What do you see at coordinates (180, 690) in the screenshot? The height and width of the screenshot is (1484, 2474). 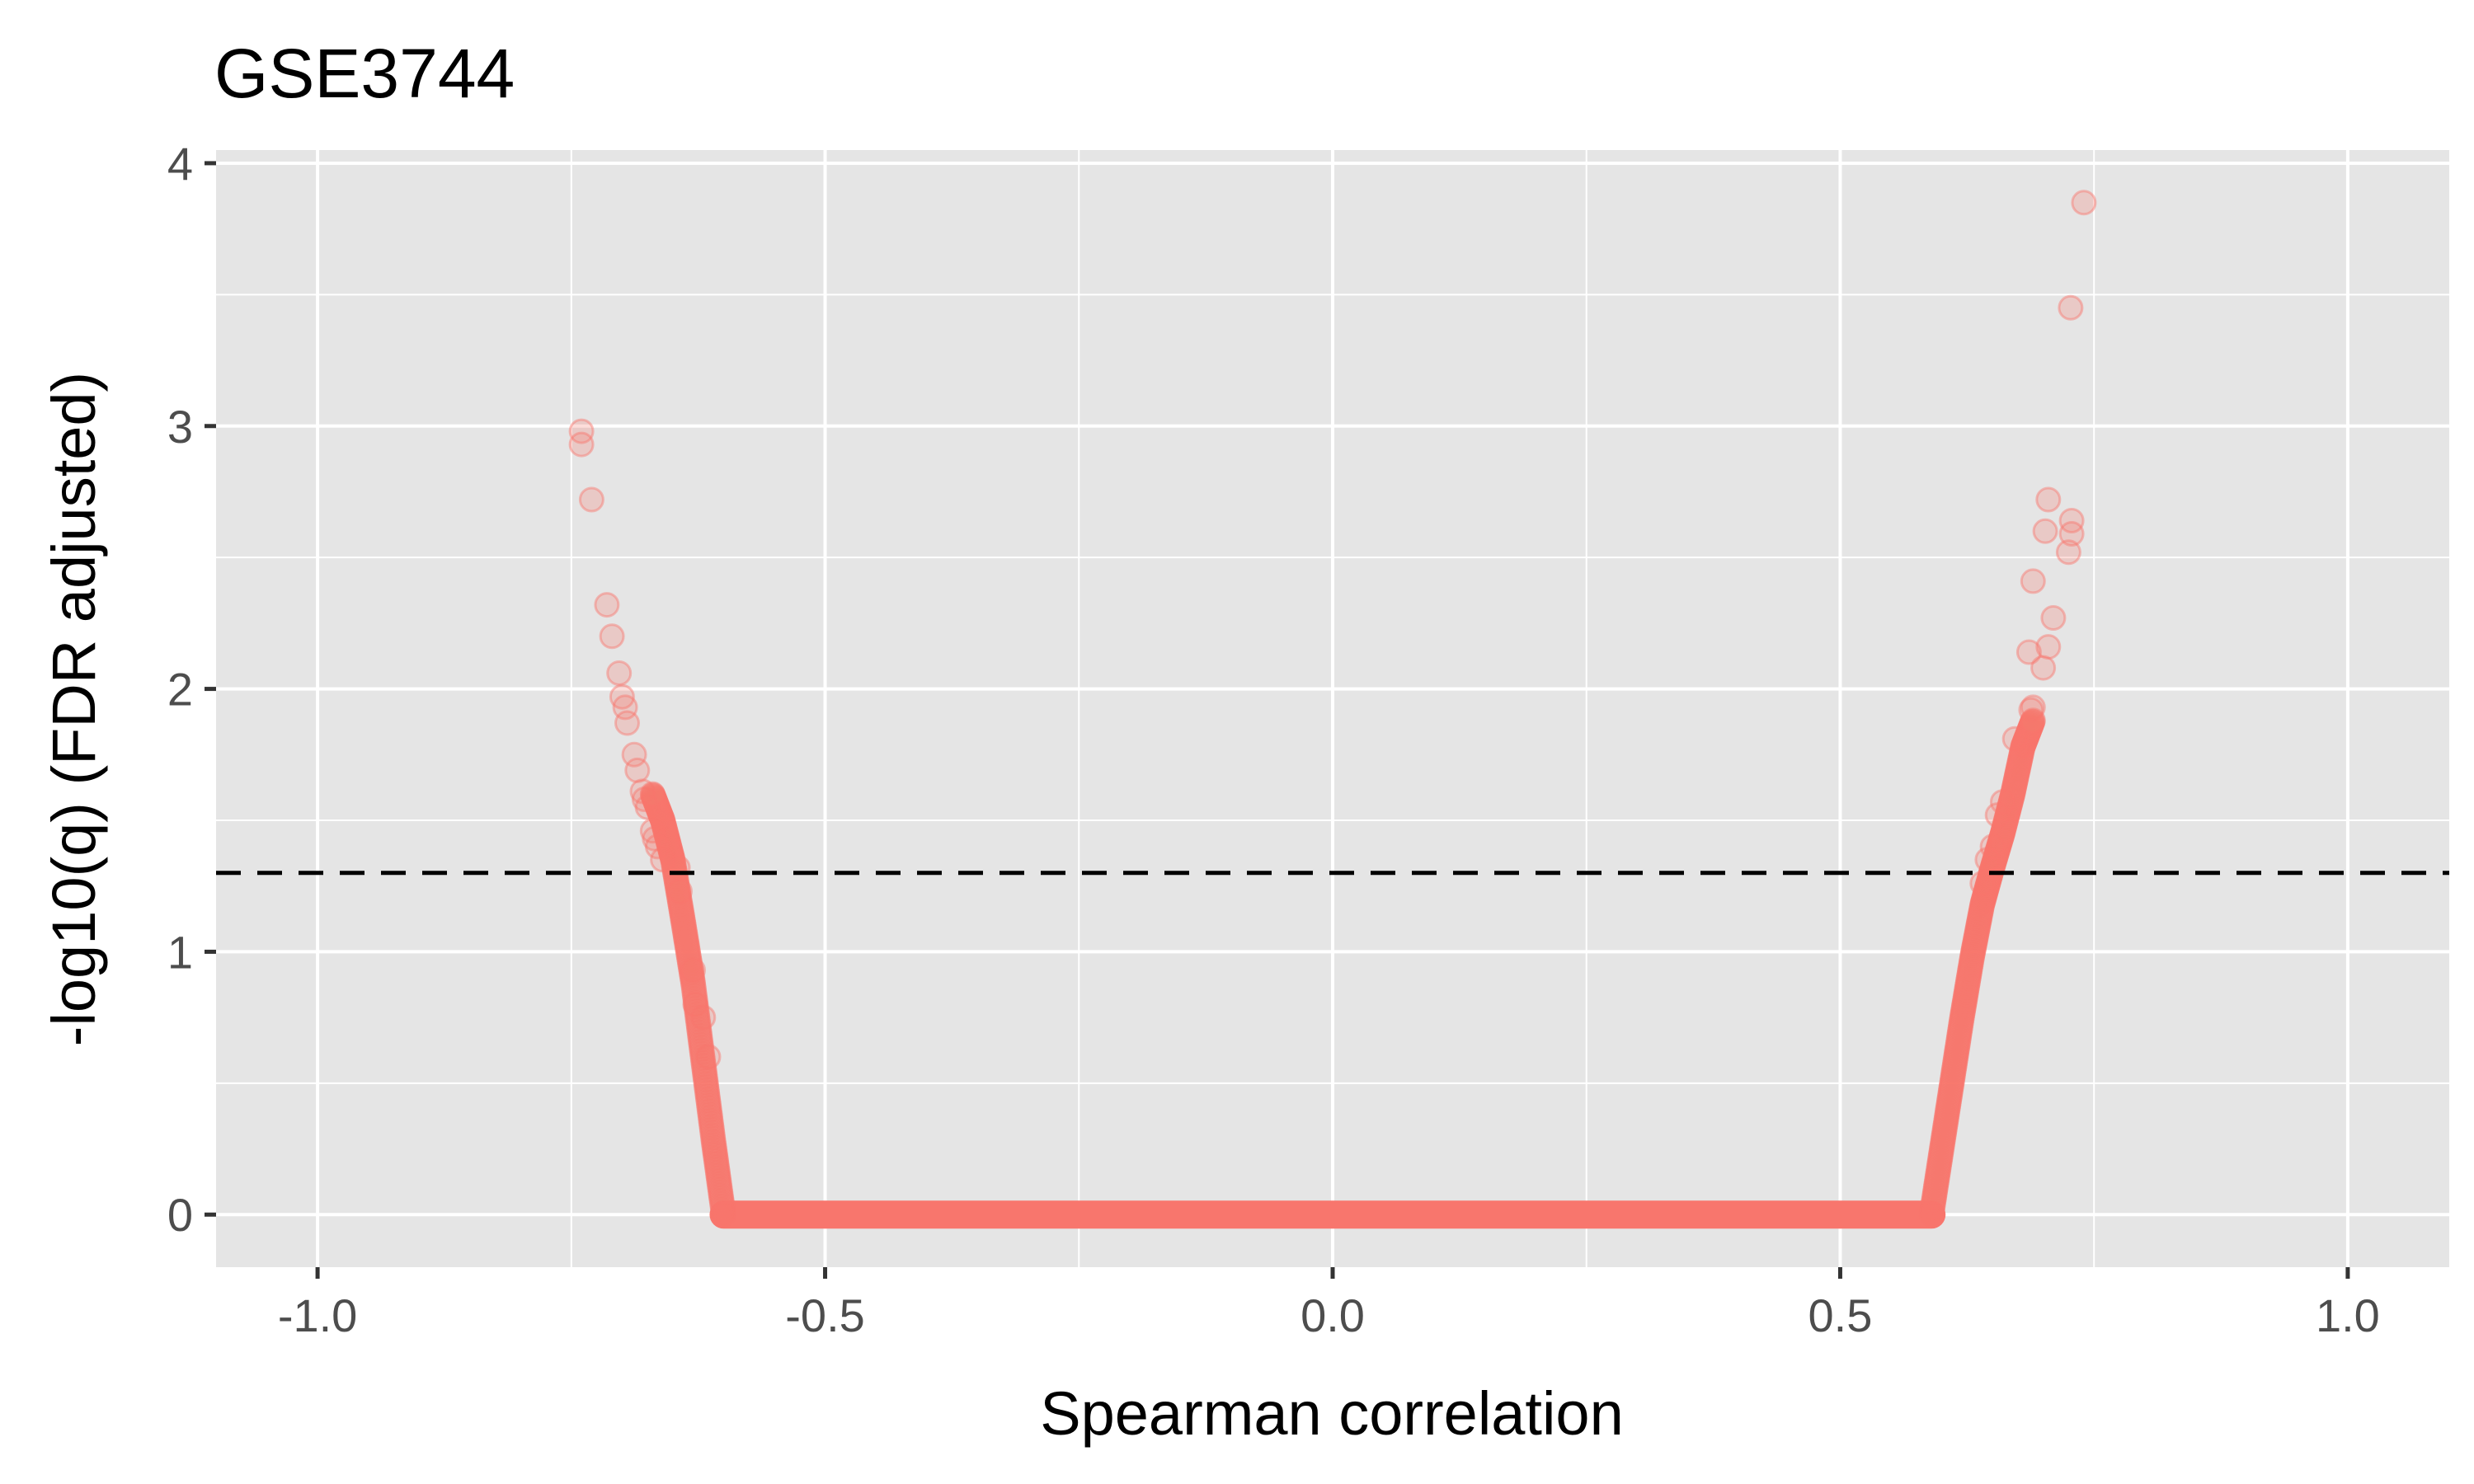 I see `y-tick-label: 2` at bounding box center [180, 690].